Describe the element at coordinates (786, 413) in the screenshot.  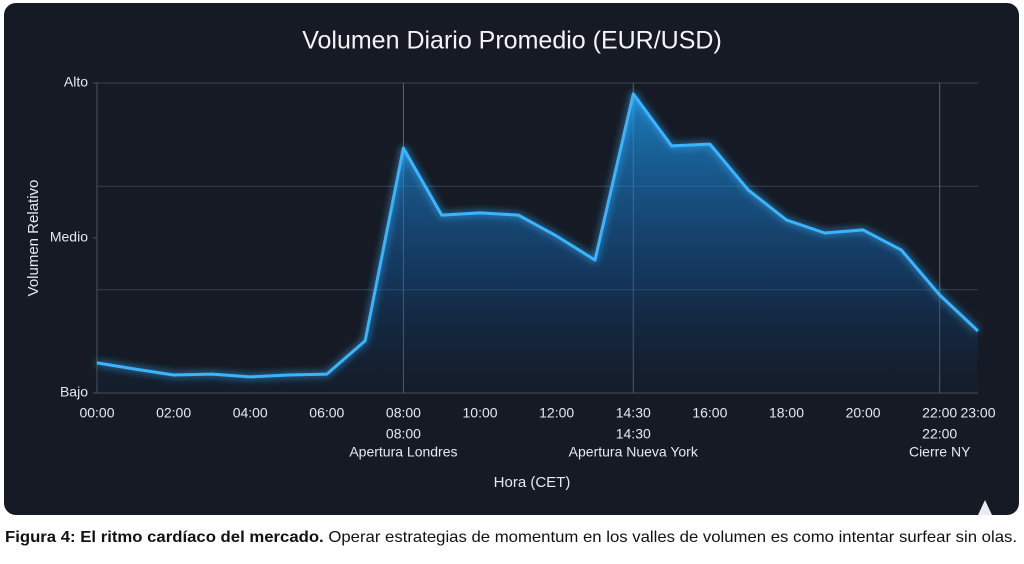
I see `x-tick-label: 18:00` at that location.